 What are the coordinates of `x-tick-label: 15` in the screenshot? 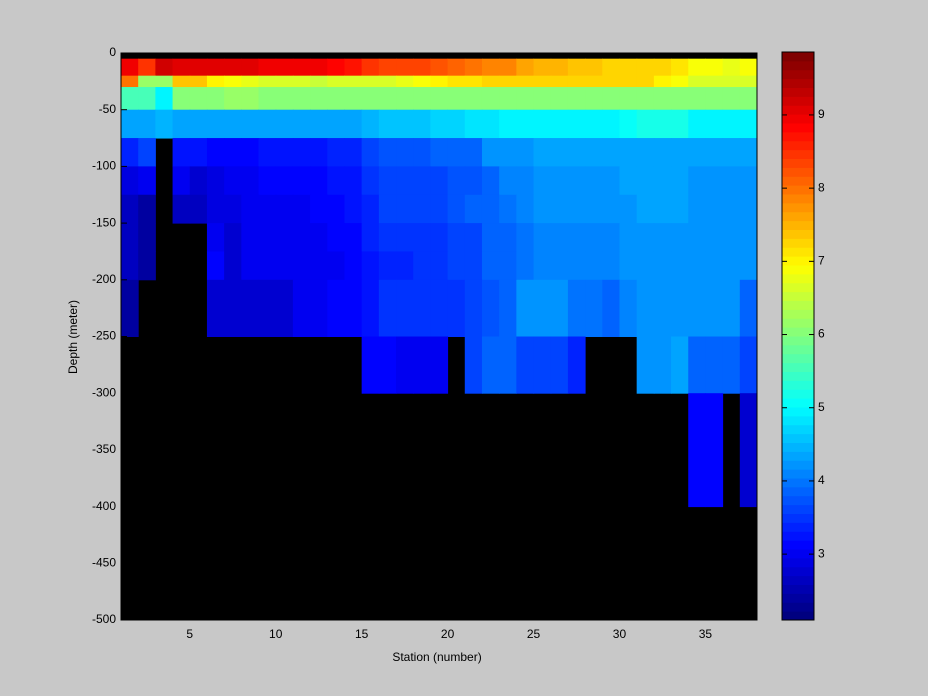 It's located at (362, 634).